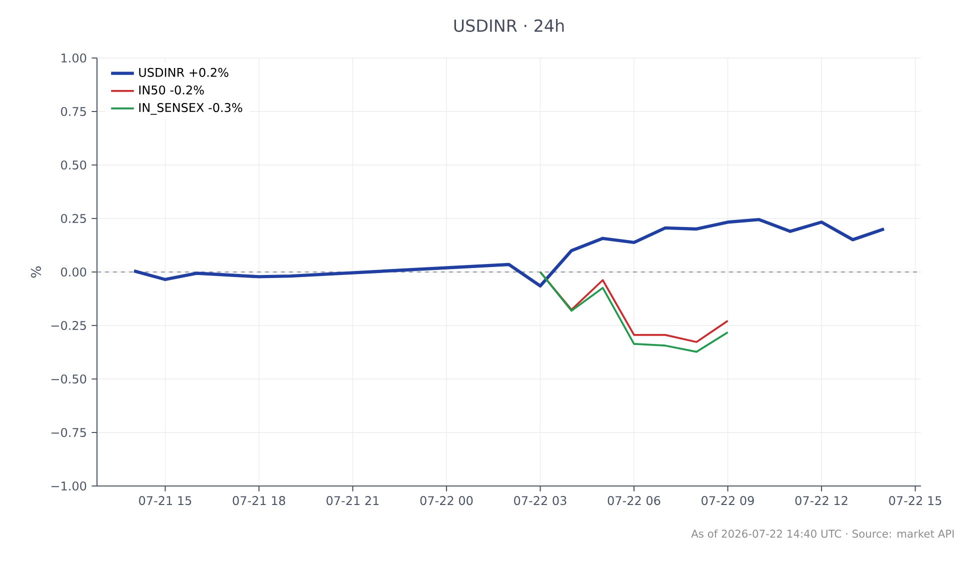 The height and width of the screenshot is (564, 978). What do you see at coordinates (73, 165) in the screenshot?
I see `y-tick-label: 0.50` at bounding box center [73, 165].